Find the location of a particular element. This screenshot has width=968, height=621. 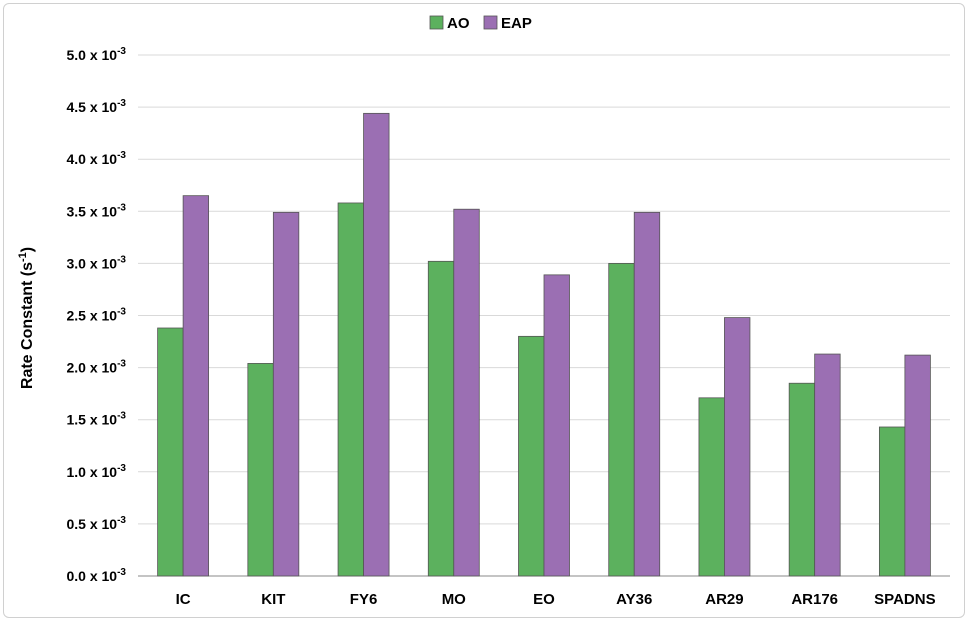

legend-label-ao: AO is located at coordinates (458, 23).